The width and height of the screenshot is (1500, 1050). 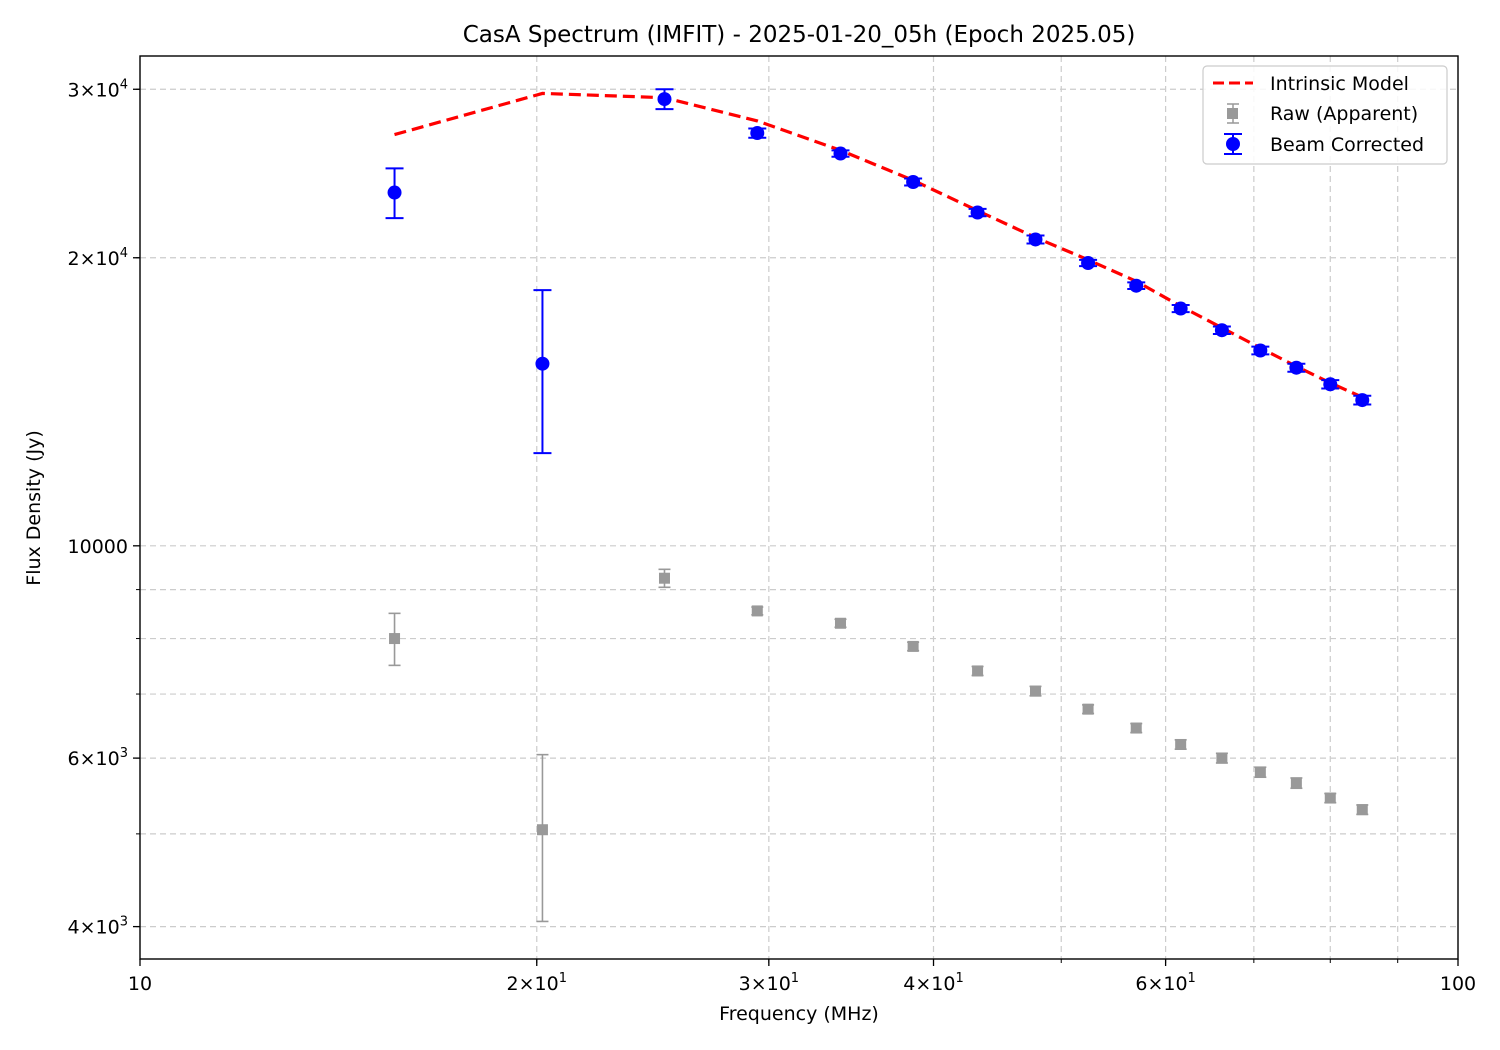 What do you see at coordinates (1344, 114) in the screenshot?
I see `legend-raw-label: Raw (Apparent)` at bounding box center [1344, 114].